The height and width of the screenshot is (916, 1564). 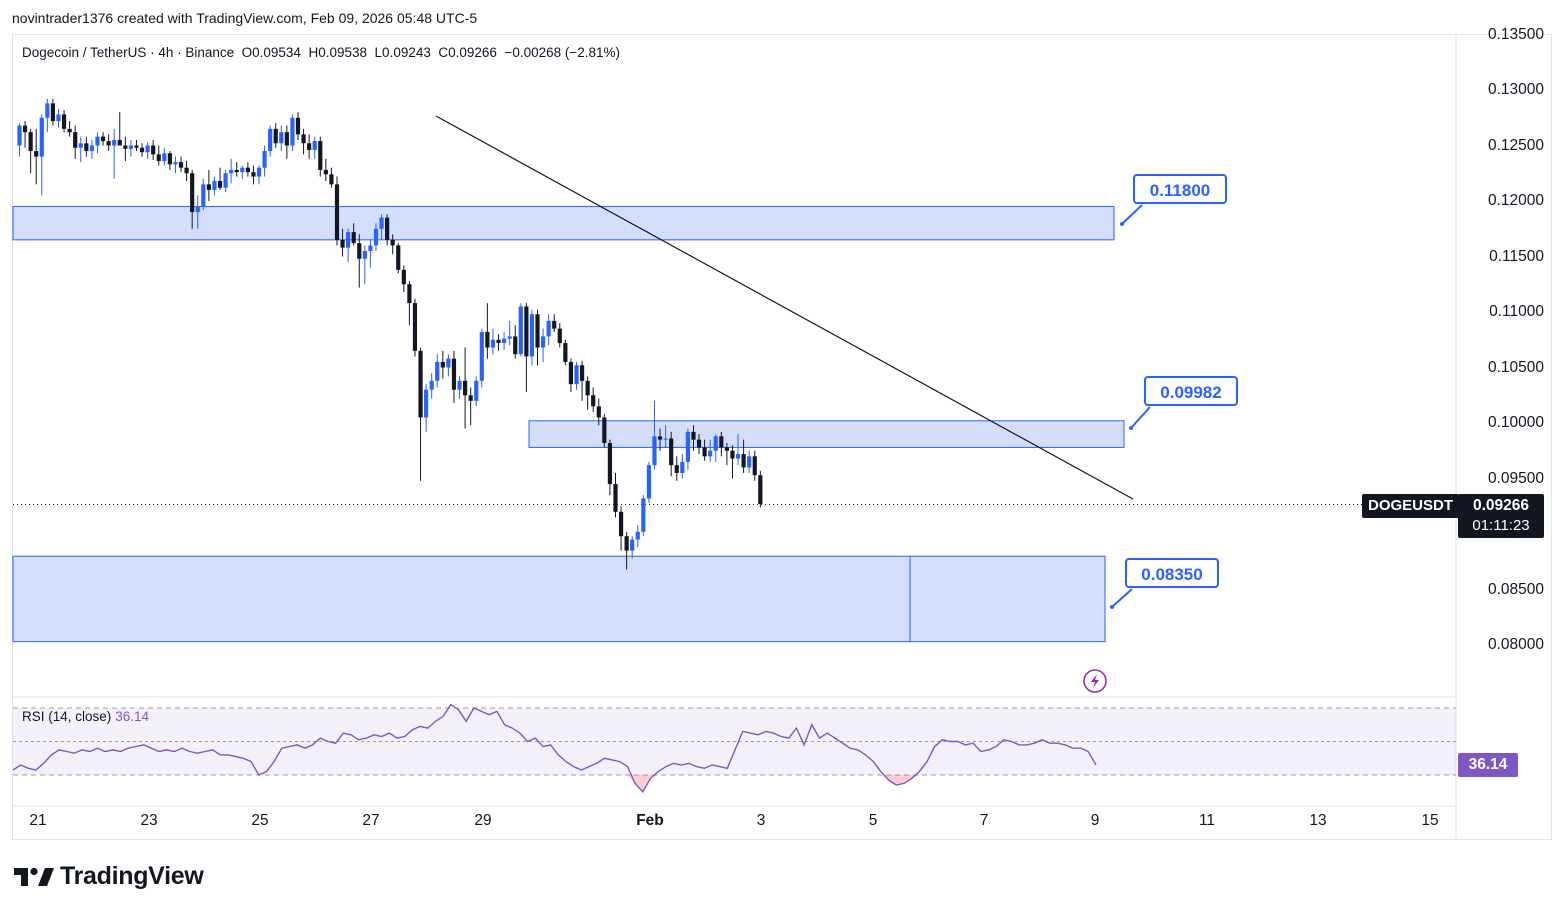 What do you see at coordinates (1318, 820) in the screenshot?
I see `date-tick-label: 13` at bounding box center [1318, 820].